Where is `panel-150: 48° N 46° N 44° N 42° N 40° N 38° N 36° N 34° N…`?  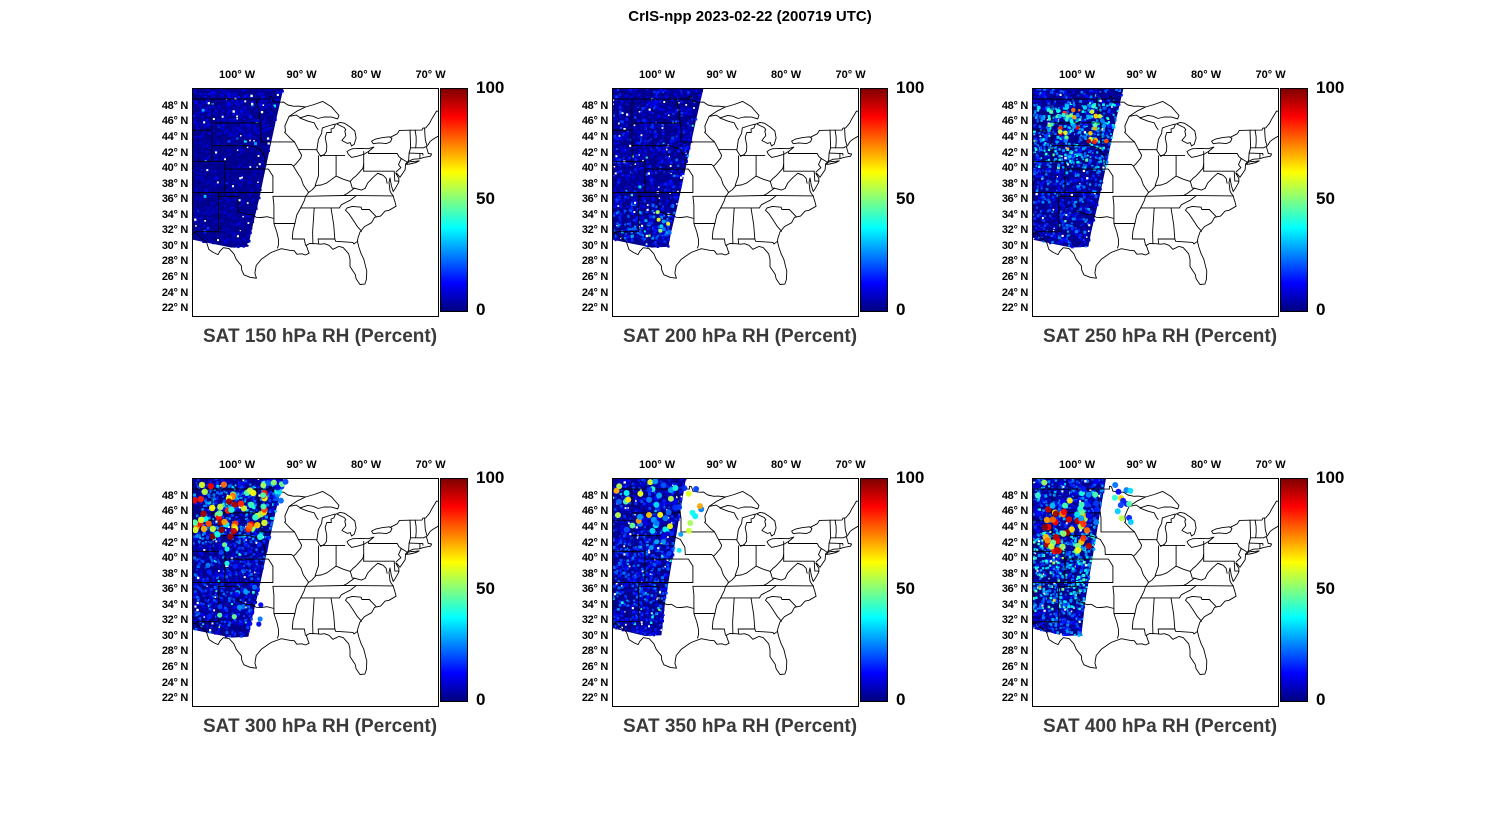 panel-150: 48° N 46° N 44° N 42° N 40° N 38° N 36° N 34° N… is located at coordinates (360, 225).